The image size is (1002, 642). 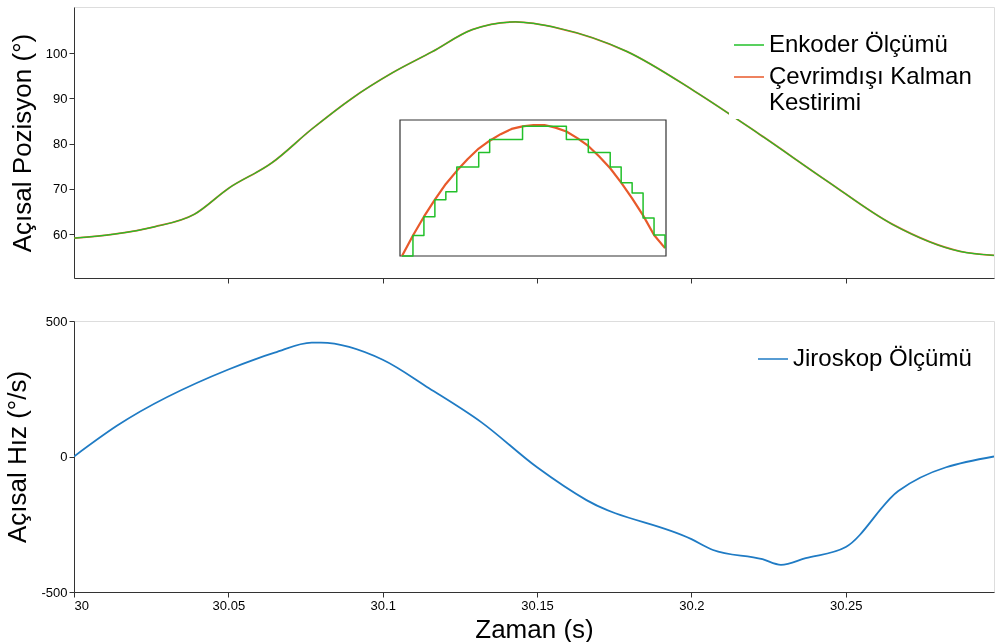 What do you see at coordinates (54, 592) in the screenshot?
I see `y-tick-label: -500` at bounding box center [54, 592].